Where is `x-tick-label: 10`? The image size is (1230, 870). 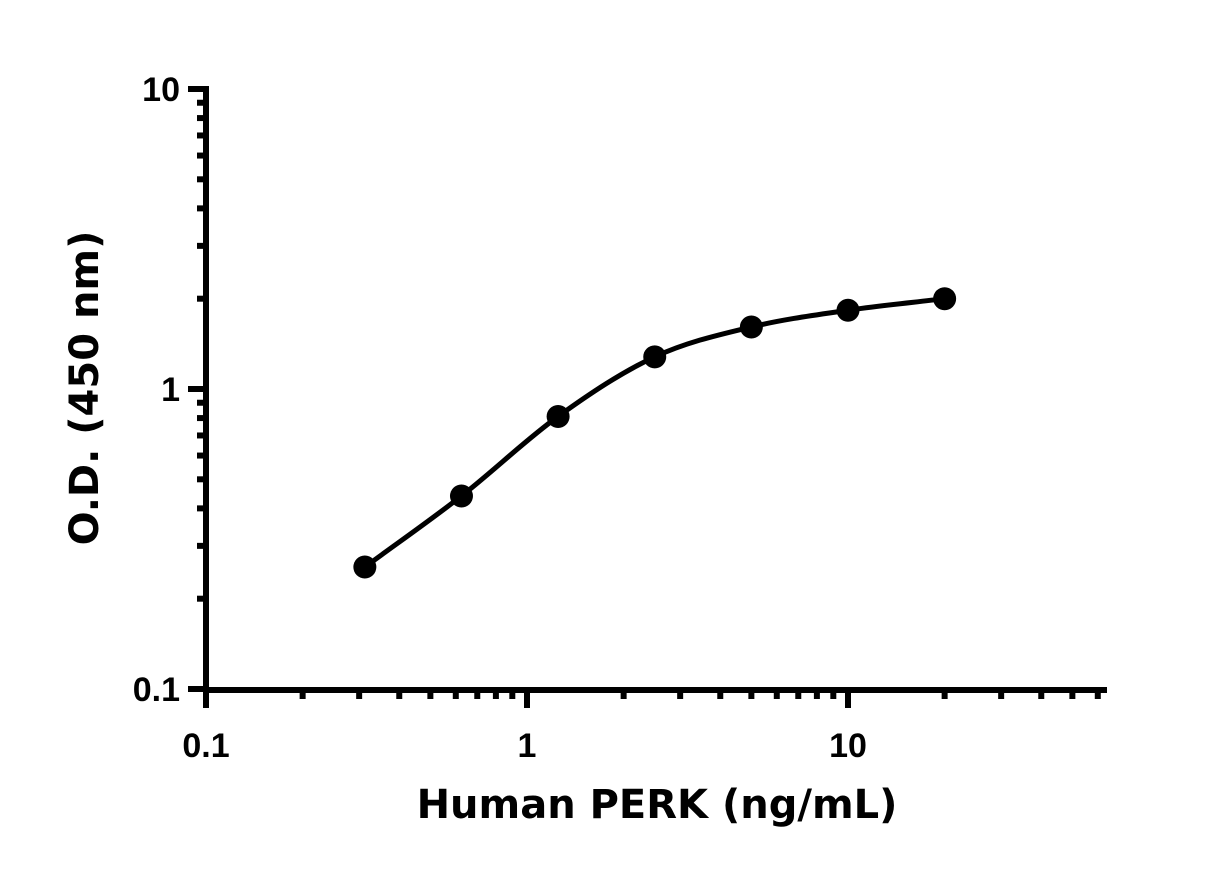
x-tick-label: 10 is located at coordinates (848, 746).